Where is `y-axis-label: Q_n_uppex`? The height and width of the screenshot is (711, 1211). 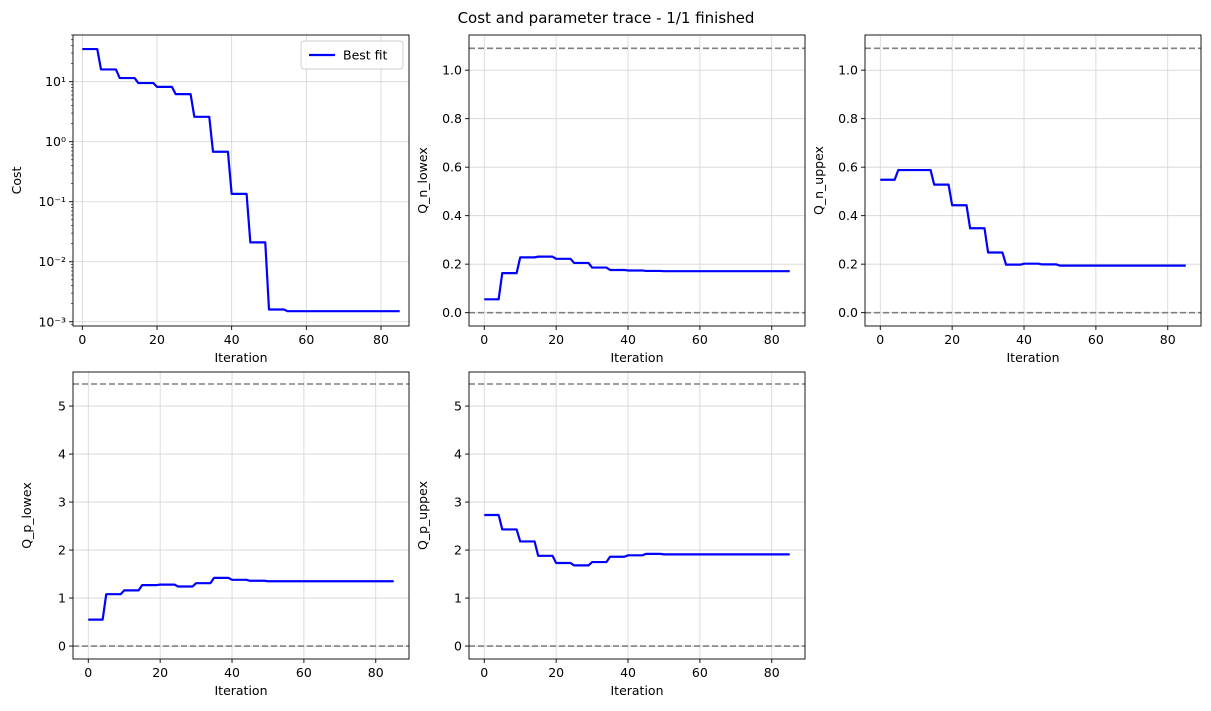 y-axis-label: Q_n_uppex is located at coordinates (818, 180).